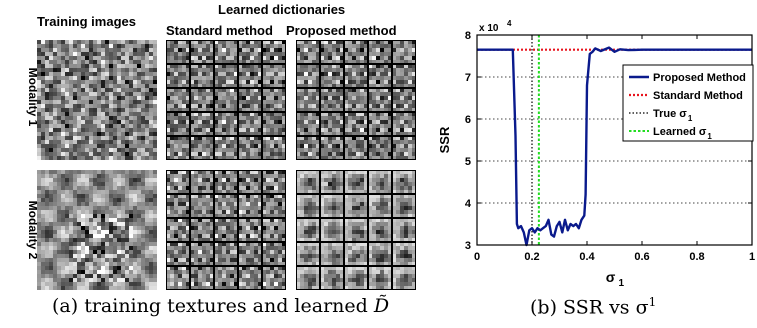 The height and width of the screenshot is (328, 757). I want to click on legend-label-0: Proposed Method, so click(699, 78).